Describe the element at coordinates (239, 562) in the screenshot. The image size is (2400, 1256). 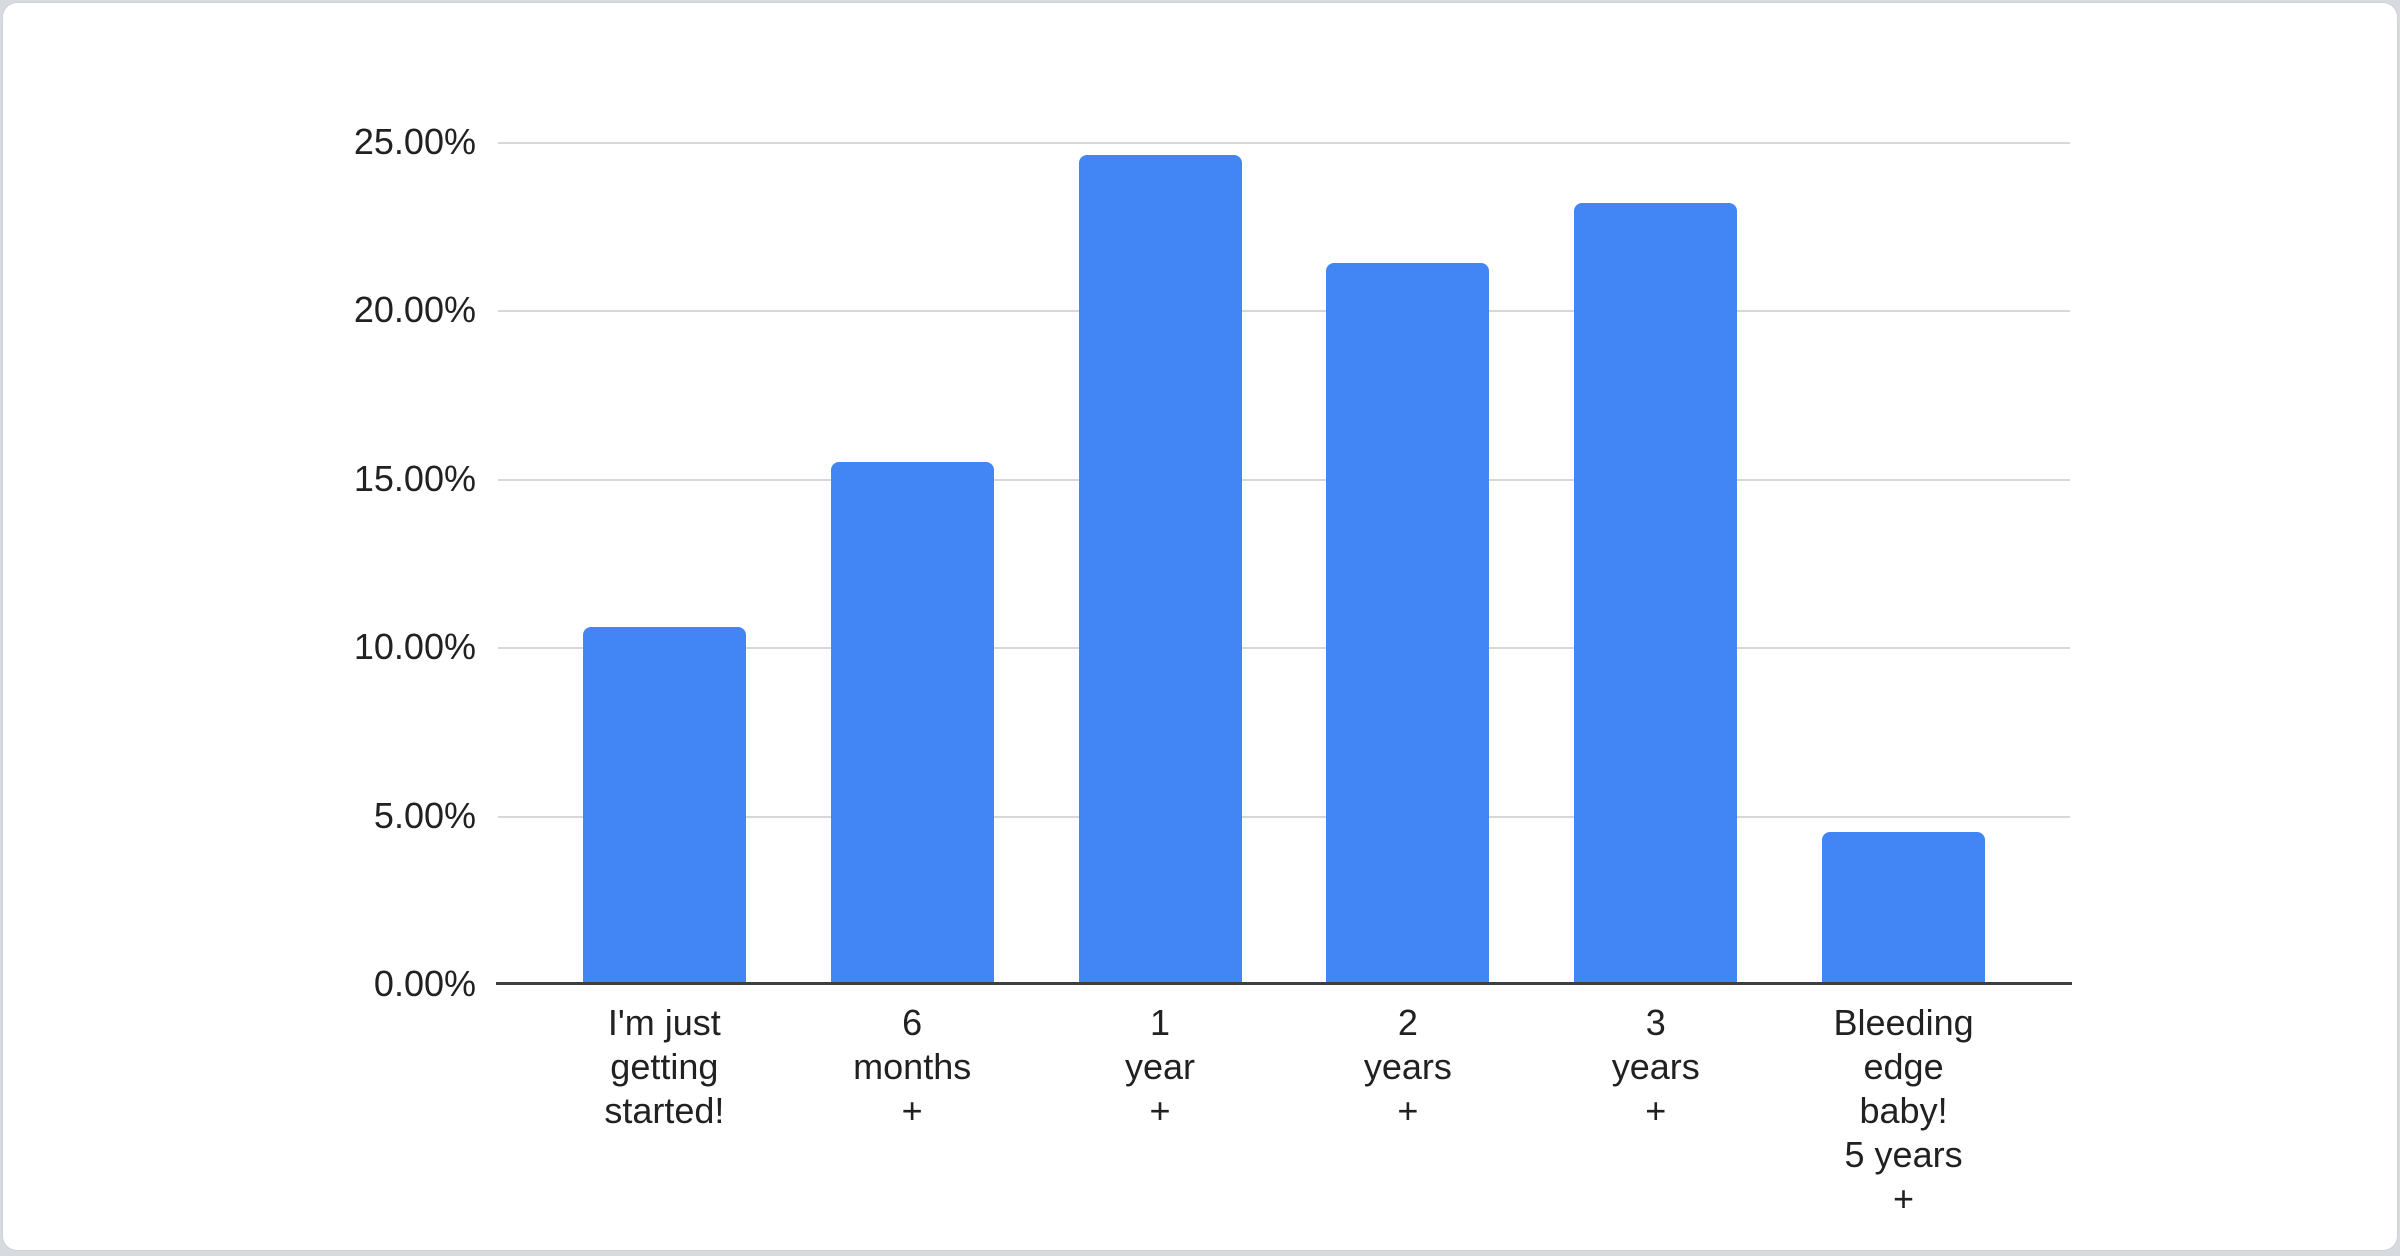
I see `y-axis-labels: 0.00% 5.00% 10.00% 15.00% 20.00% 25.00%` at that location.